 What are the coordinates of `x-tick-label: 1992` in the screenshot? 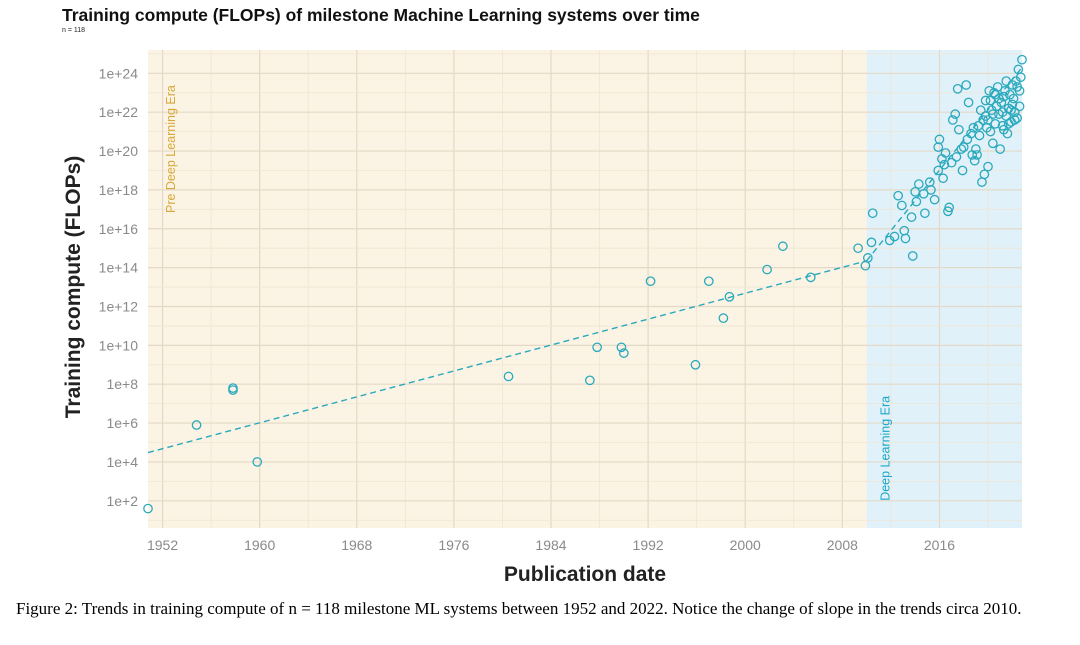 It's located at (648, 545).